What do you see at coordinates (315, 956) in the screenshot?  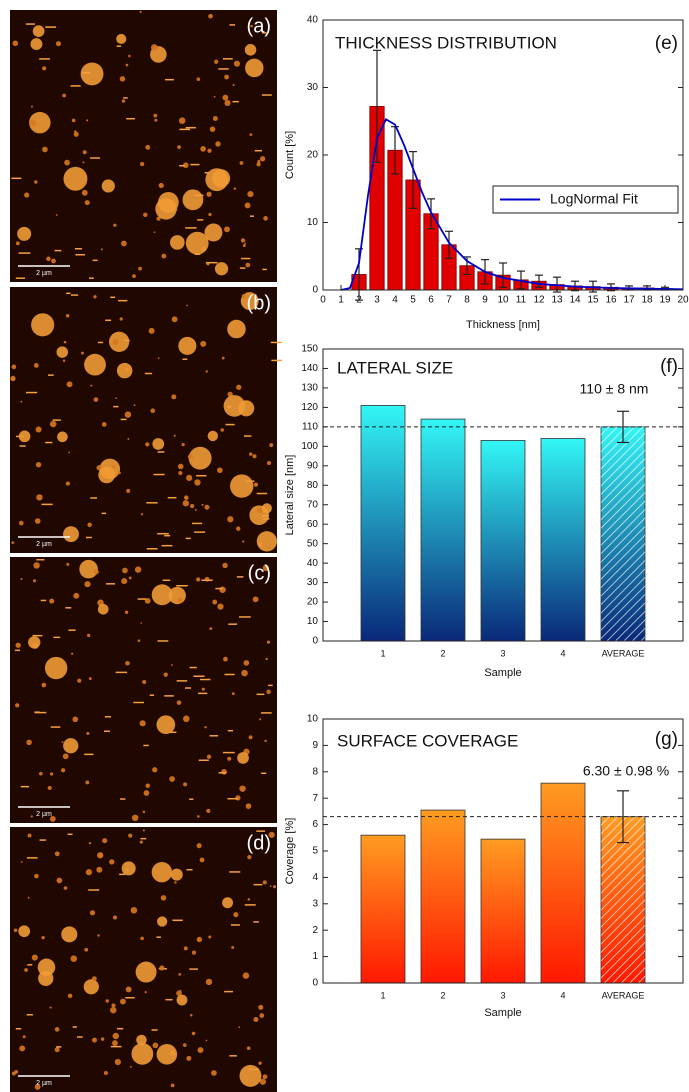 I see `y-tick-label: 1` at bounding box center [315, 956].